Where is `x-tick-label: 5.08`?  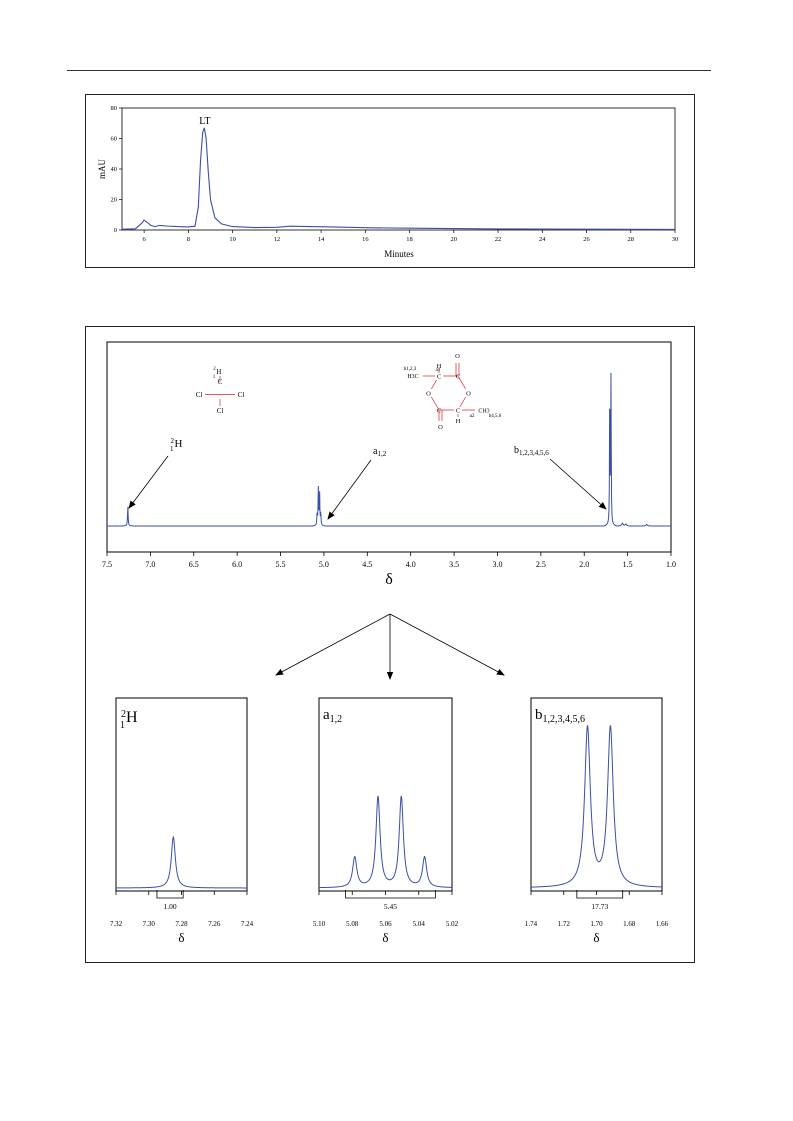 x-tick-label: 5.08 is located at coordinates (352, 924).